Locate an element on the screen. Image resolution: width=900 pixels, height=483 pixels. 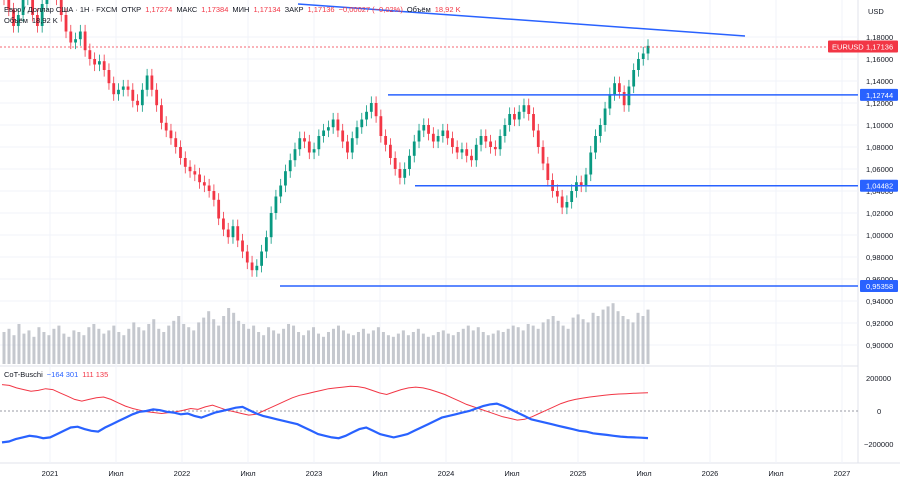
time-tick-label: 2025 is located at coordinates (578, 473).